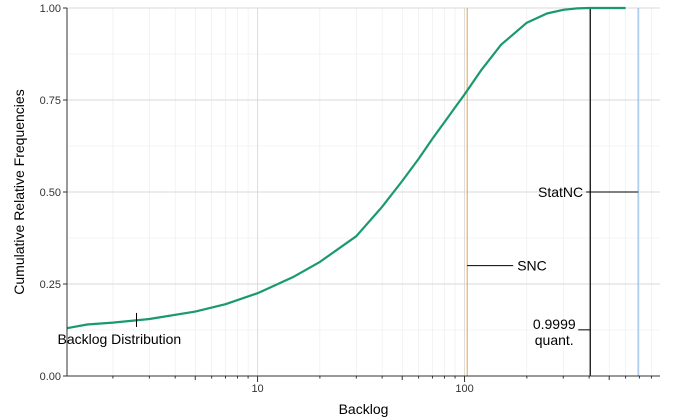 Image resolution: width=677 pixels, height=420 pixels. What do you see at coordinates (50, 9) in the screenshot?
I see `y-tick-label: 1.00` at bounding box center [50, 9].